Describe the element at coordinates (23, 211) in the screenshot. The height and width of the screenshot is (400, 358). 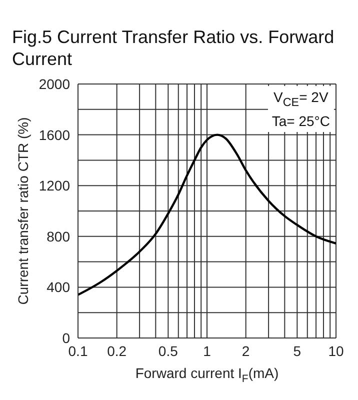
I see `y-axis-title: Current transfer ratio CTR (%)` at that location.